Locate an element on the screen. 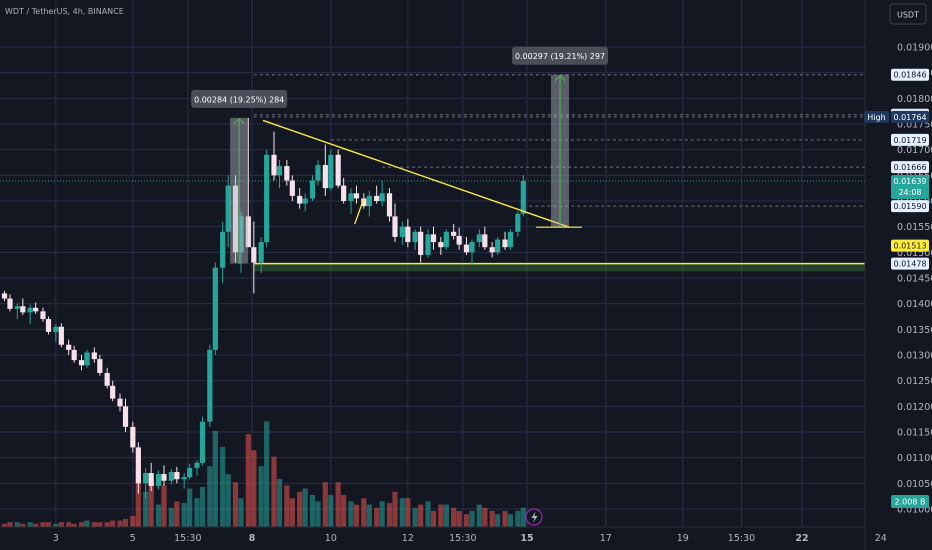 The height and width of the screenshot is (550, 932). lightning-button is located at coordinates (534, 517).